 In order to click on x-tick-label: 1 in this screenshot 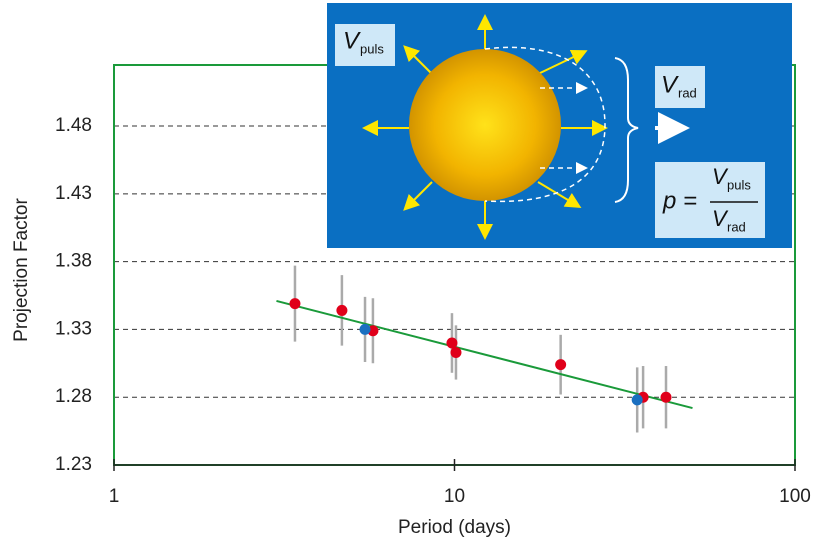, I will do `click(114, 496)`.